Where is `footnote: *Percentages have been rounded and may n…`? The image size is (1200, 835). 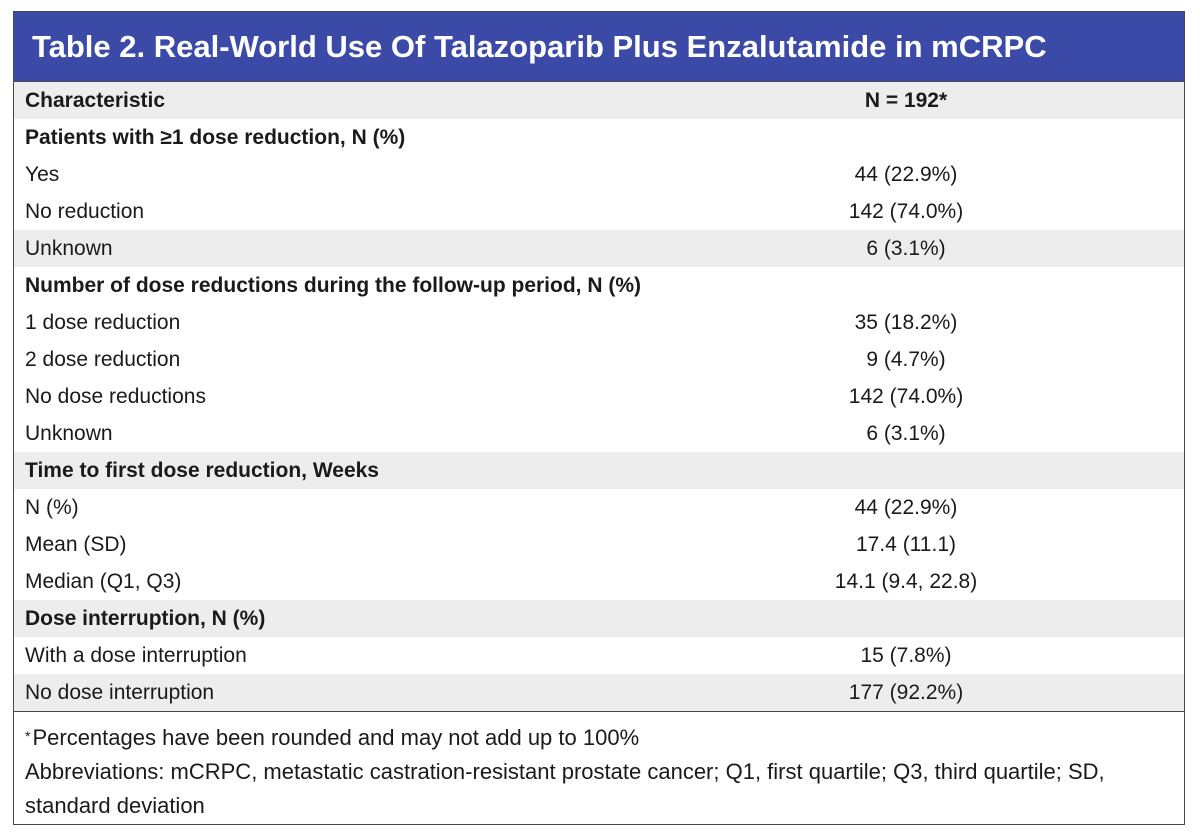
footnote: *Percentages have been rounded and may n… is located at coordinates (599, 738).